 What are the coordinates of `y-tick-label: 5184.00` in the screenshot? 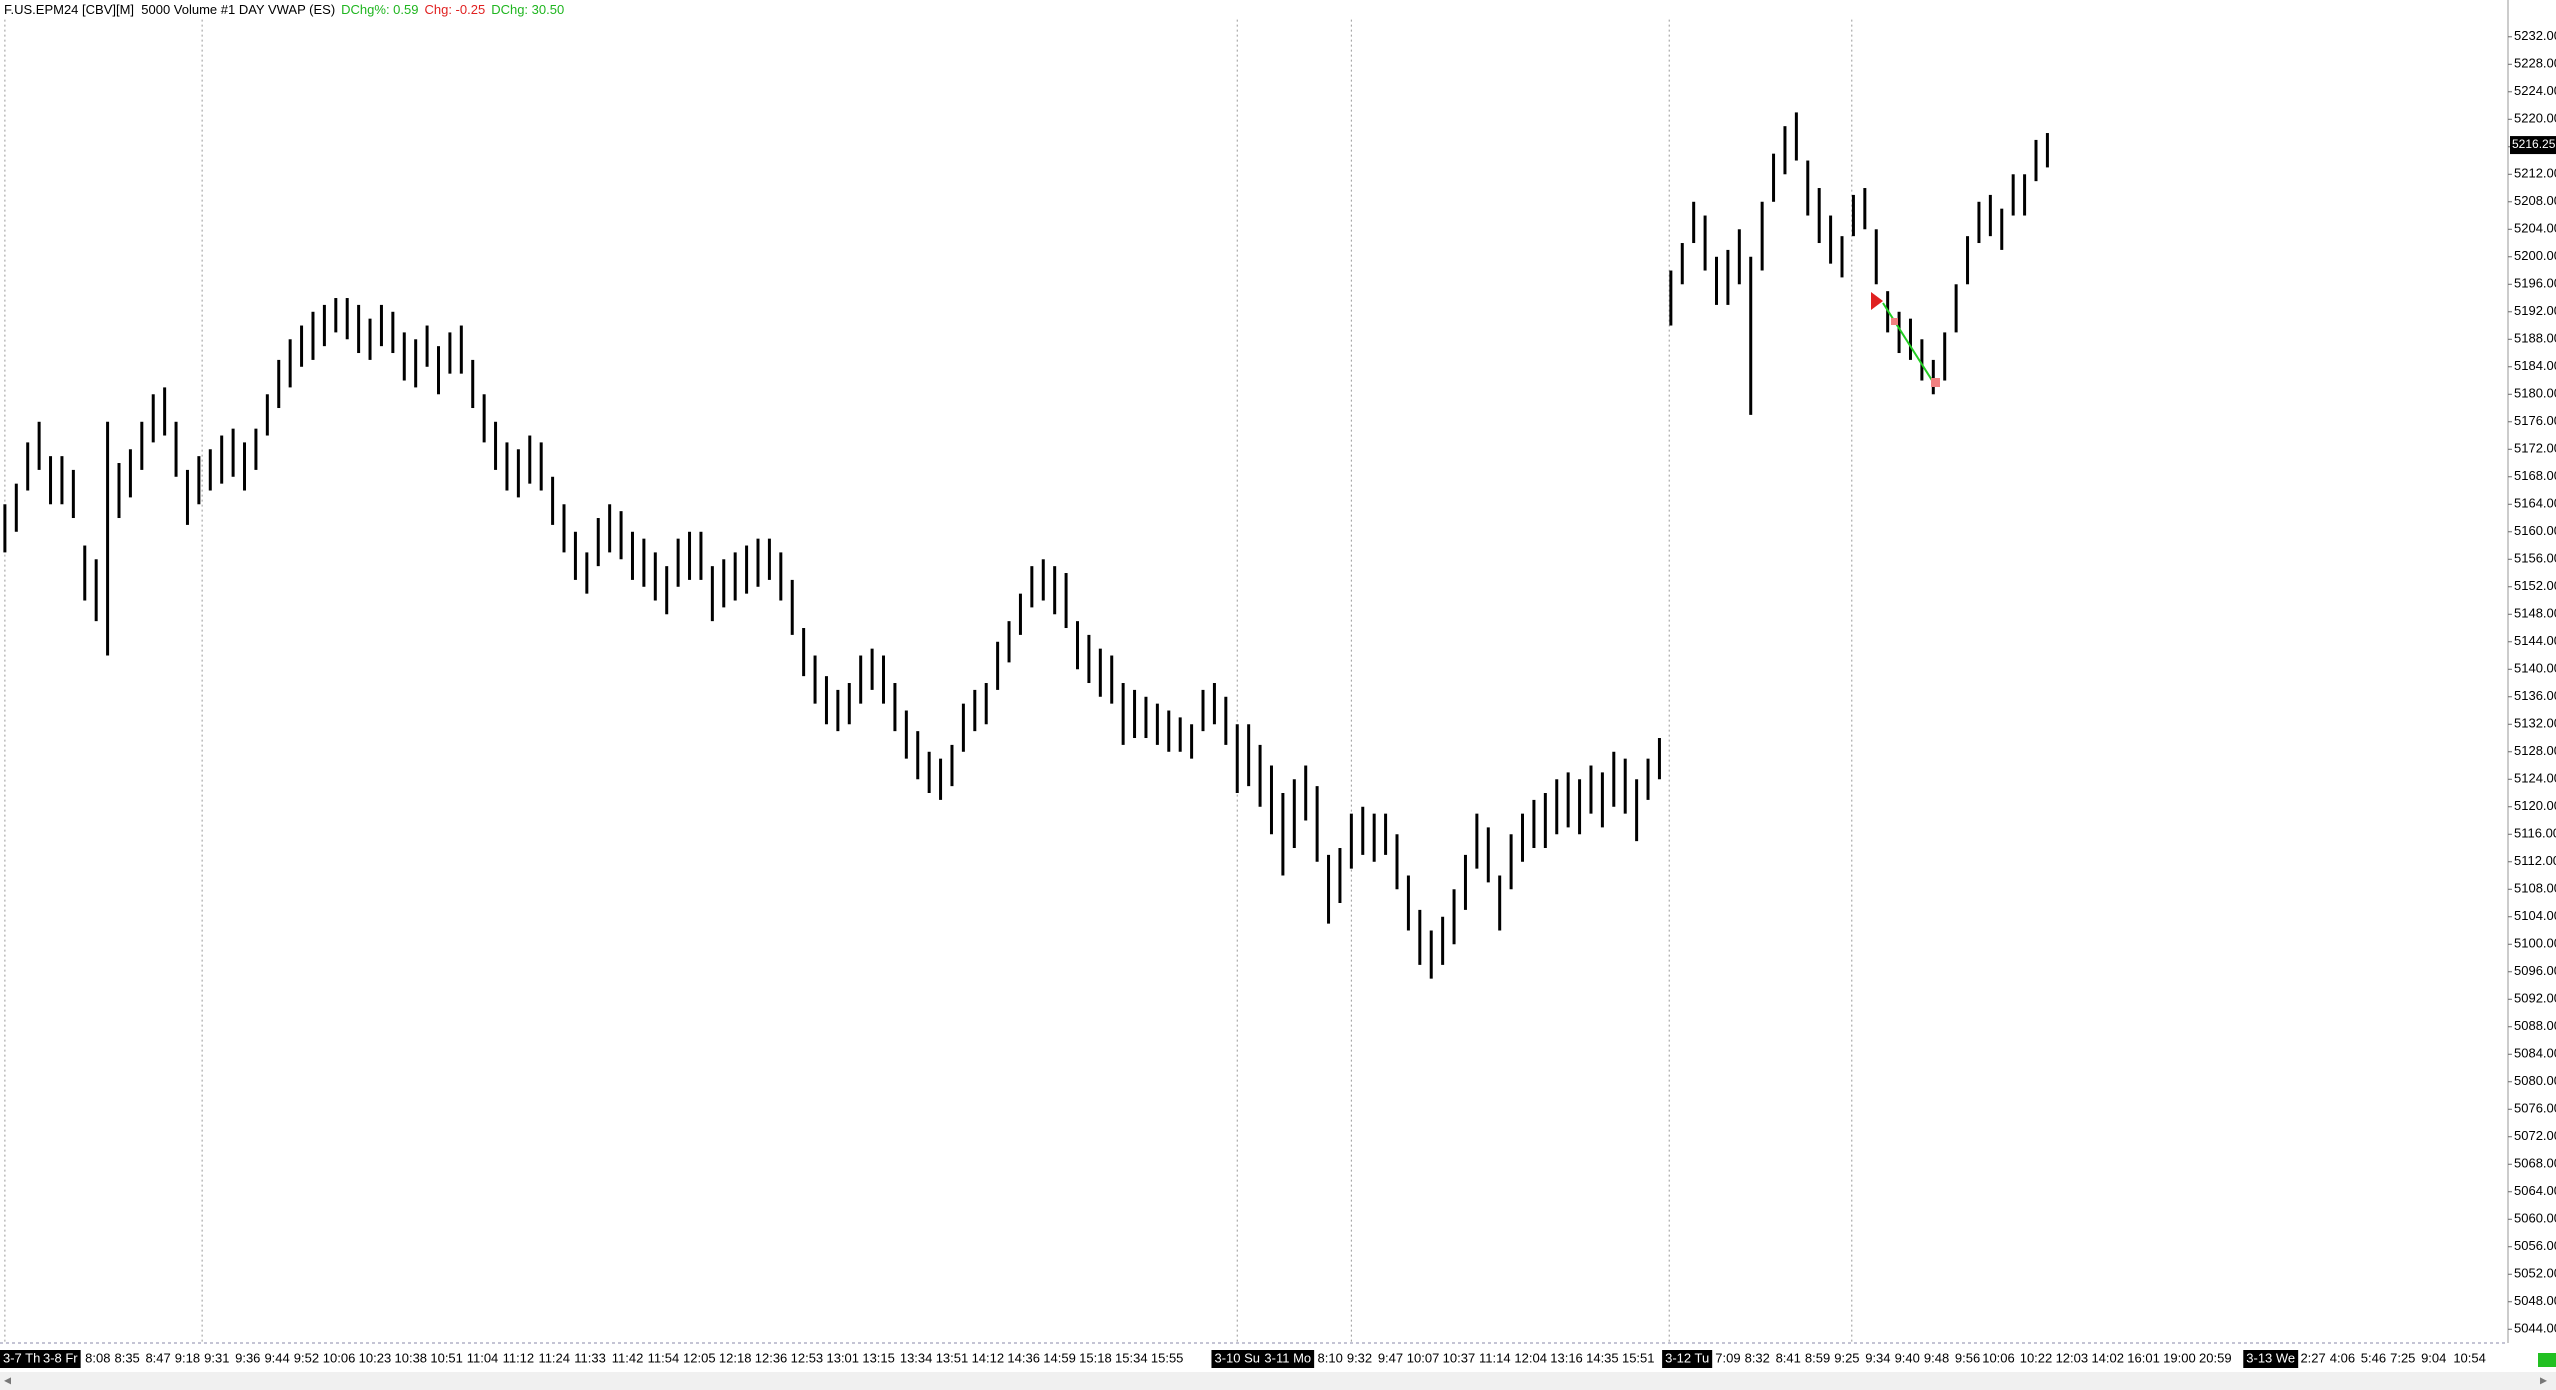 It's located at (2535, 365).